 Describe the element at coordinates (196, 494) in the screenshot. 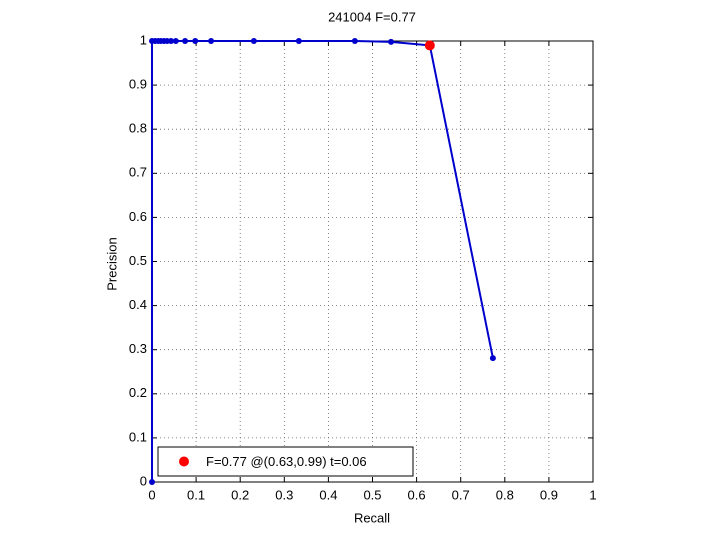

I see `x-tick-label: 0.1` at that location.